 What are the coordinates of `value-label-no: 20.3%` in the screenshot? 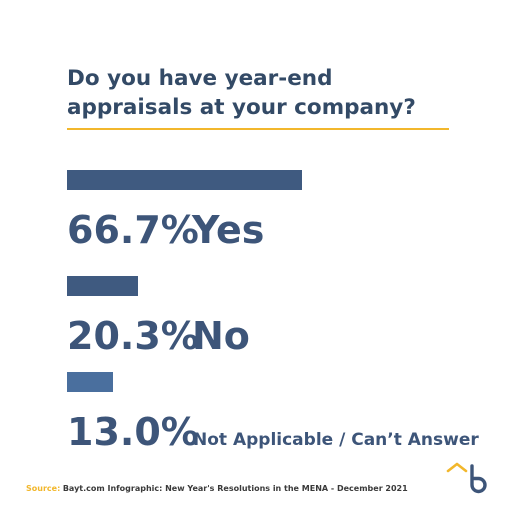 It's located at (133, 336).